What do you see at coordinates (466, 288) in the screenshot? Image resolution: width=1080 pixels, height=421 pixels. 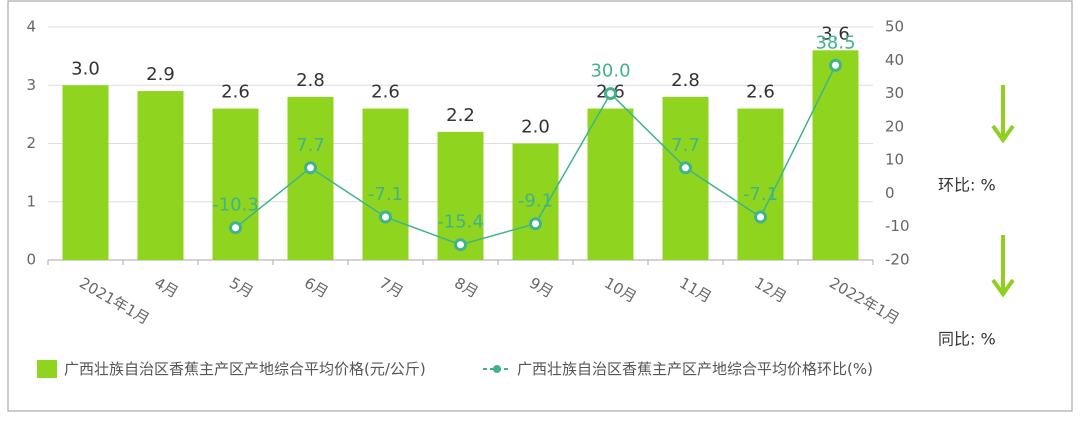 I see `x-tick-label: 8月` at bounding box center [466, 288].